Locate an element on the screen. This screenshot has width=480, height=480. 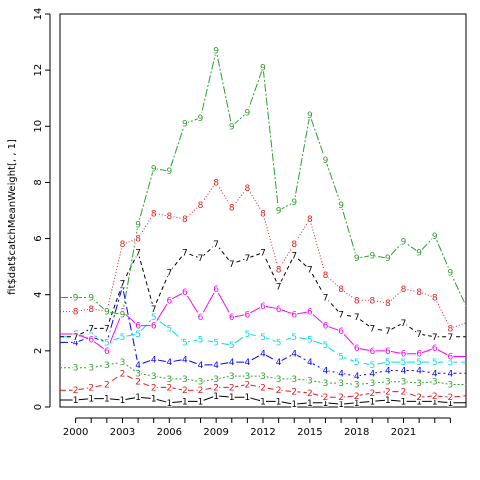
x-tick-label: 2018 is located at coordinates (356, 432).